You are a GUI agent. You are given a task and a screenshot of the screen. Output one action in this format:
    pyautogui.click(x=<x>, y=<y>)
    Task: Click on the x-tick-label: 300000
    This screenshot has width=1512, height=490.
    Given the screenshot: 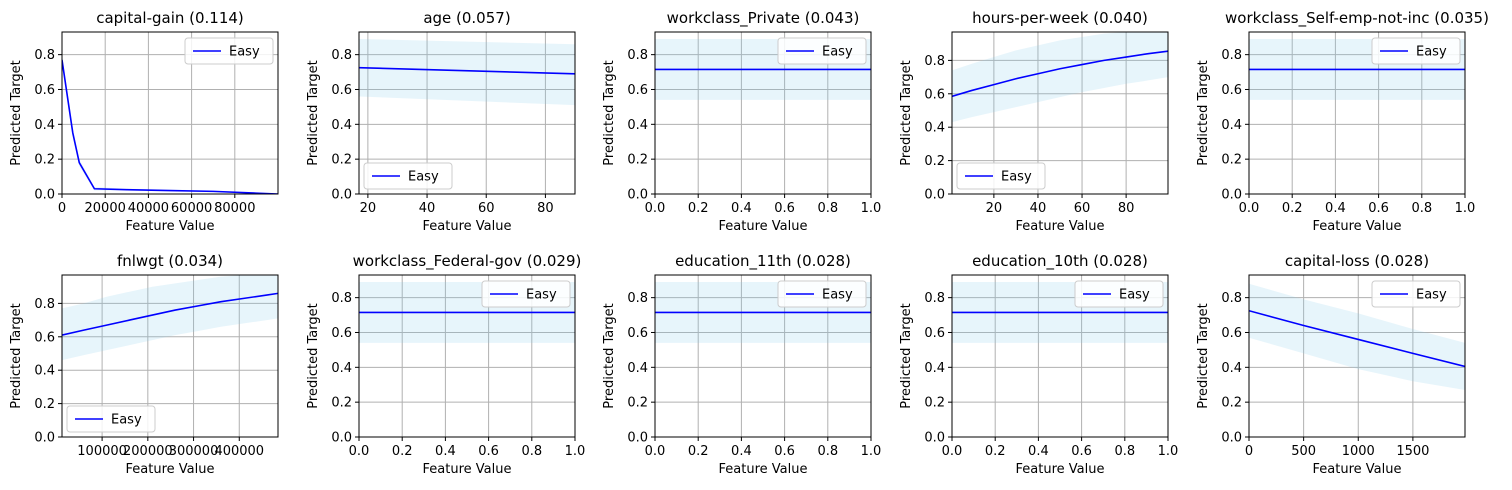 What is the action you would take?
    pyautogui.click(x=194, y=451)
    